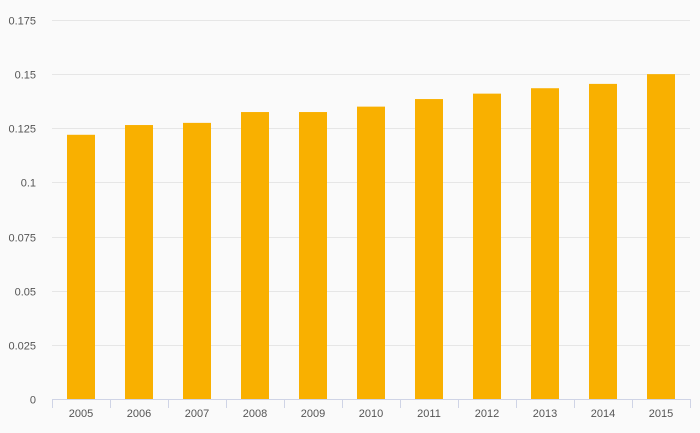  Describe the element at coordinates (487, 414) in the screenshot. I see `x-tick-label: 2012` at that location.